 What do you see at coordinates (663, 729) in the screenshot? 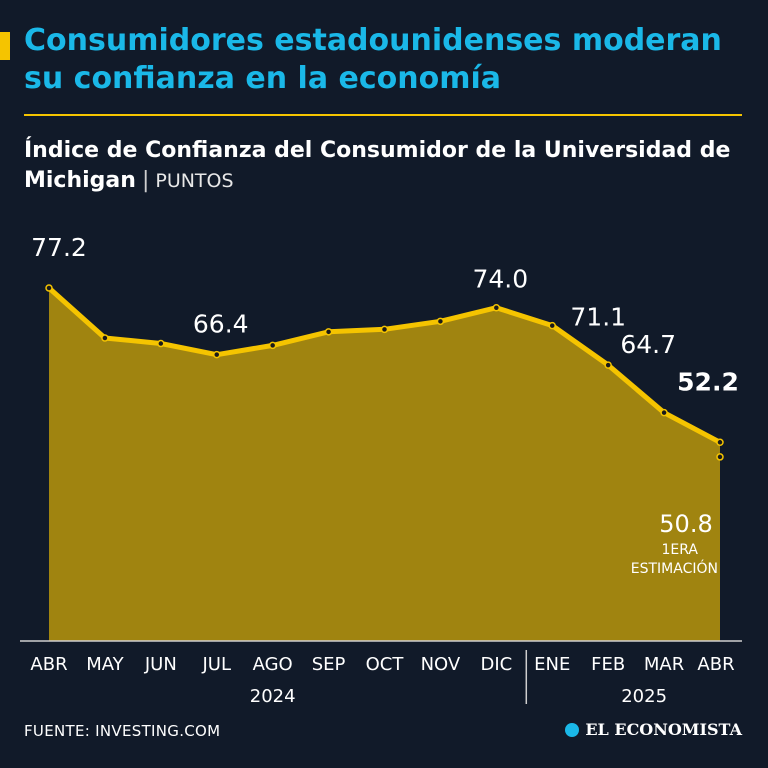
I see `brand-name: EL ECONOMISTA` at bounding box center [663, 729].